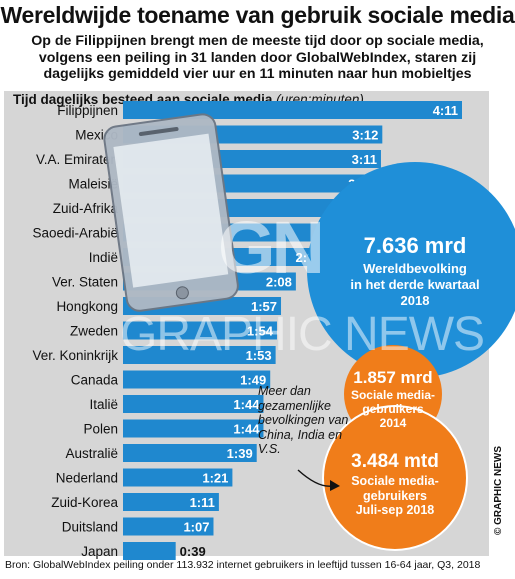 This screenshot has width=515, height=579. I want to click on value-label: 1:49, so click(253, 380).